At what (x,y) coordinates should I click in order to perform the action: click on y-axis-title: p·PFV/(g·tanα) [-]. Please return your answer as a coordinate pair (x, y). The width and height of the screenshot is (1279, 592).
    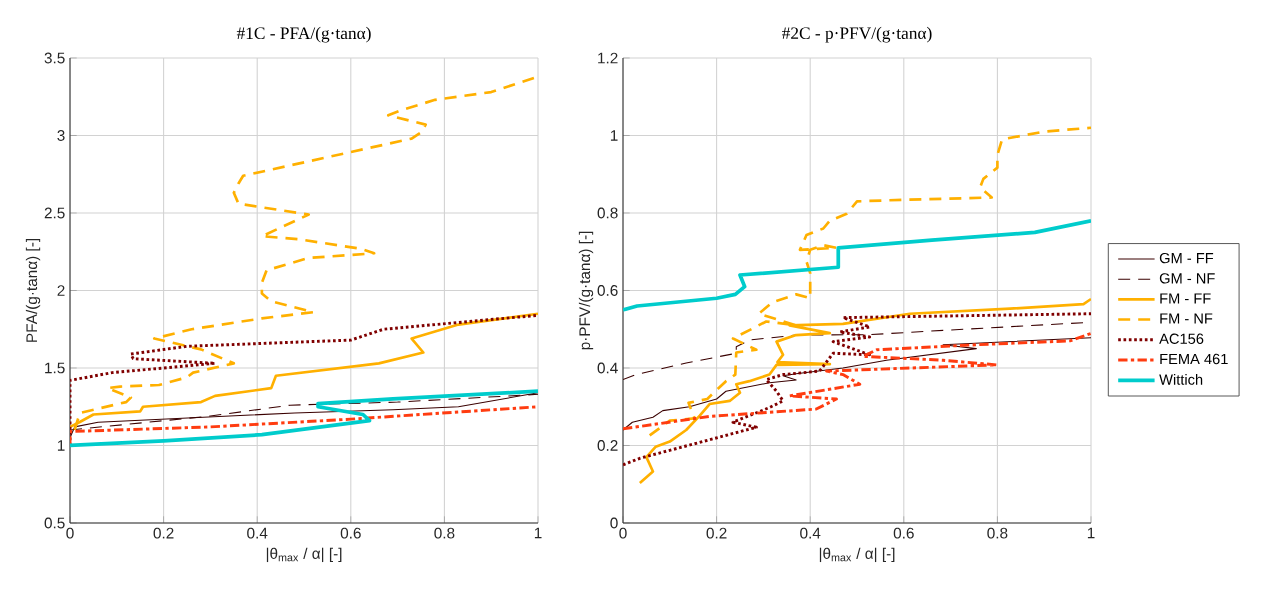
    Looking at the image, I should click on (586, 290).